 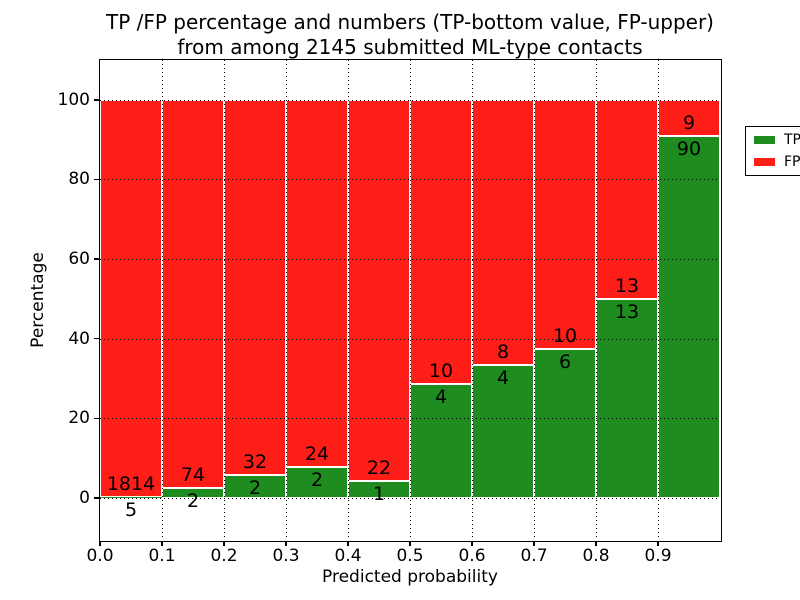 I want to click on bar-segment-fp-0.8-0.9, so click(x=627, y=199).